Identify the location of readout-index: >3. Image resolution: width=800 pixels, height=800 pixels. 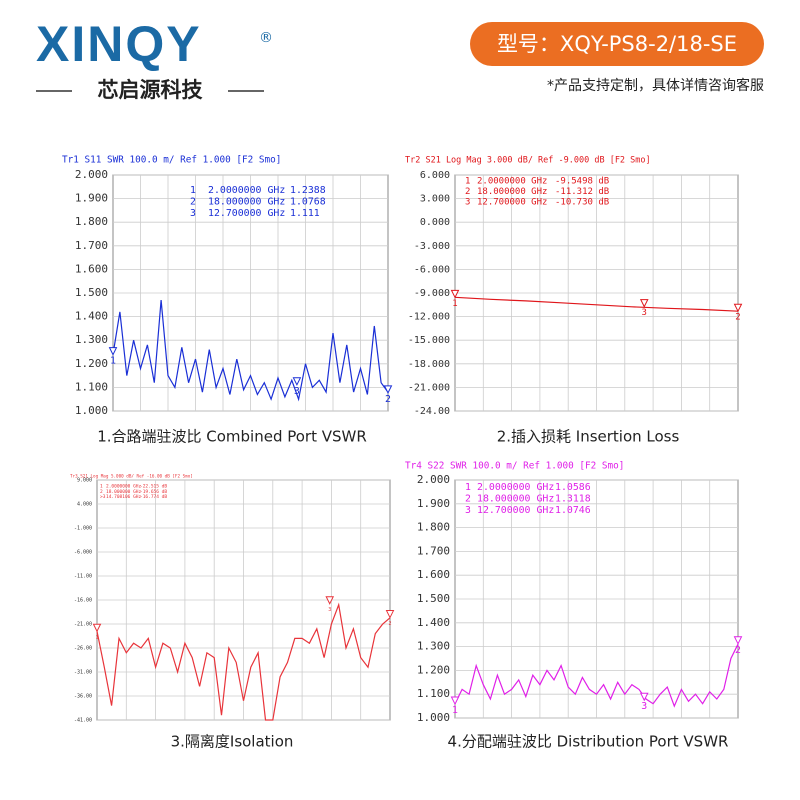
(103, 497).